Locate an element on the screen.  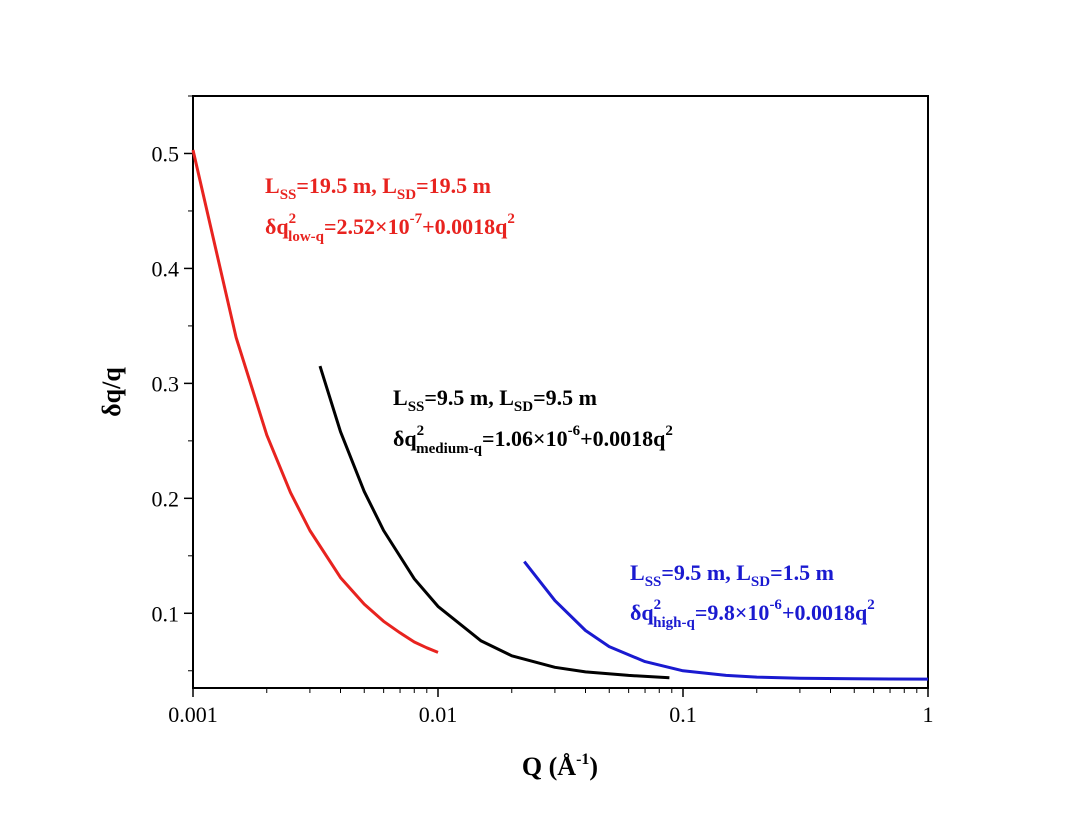
annotation-formula-2: δq2 high-q=9.8×10-6+0.0018q2 is located at coordinates (752, 614).